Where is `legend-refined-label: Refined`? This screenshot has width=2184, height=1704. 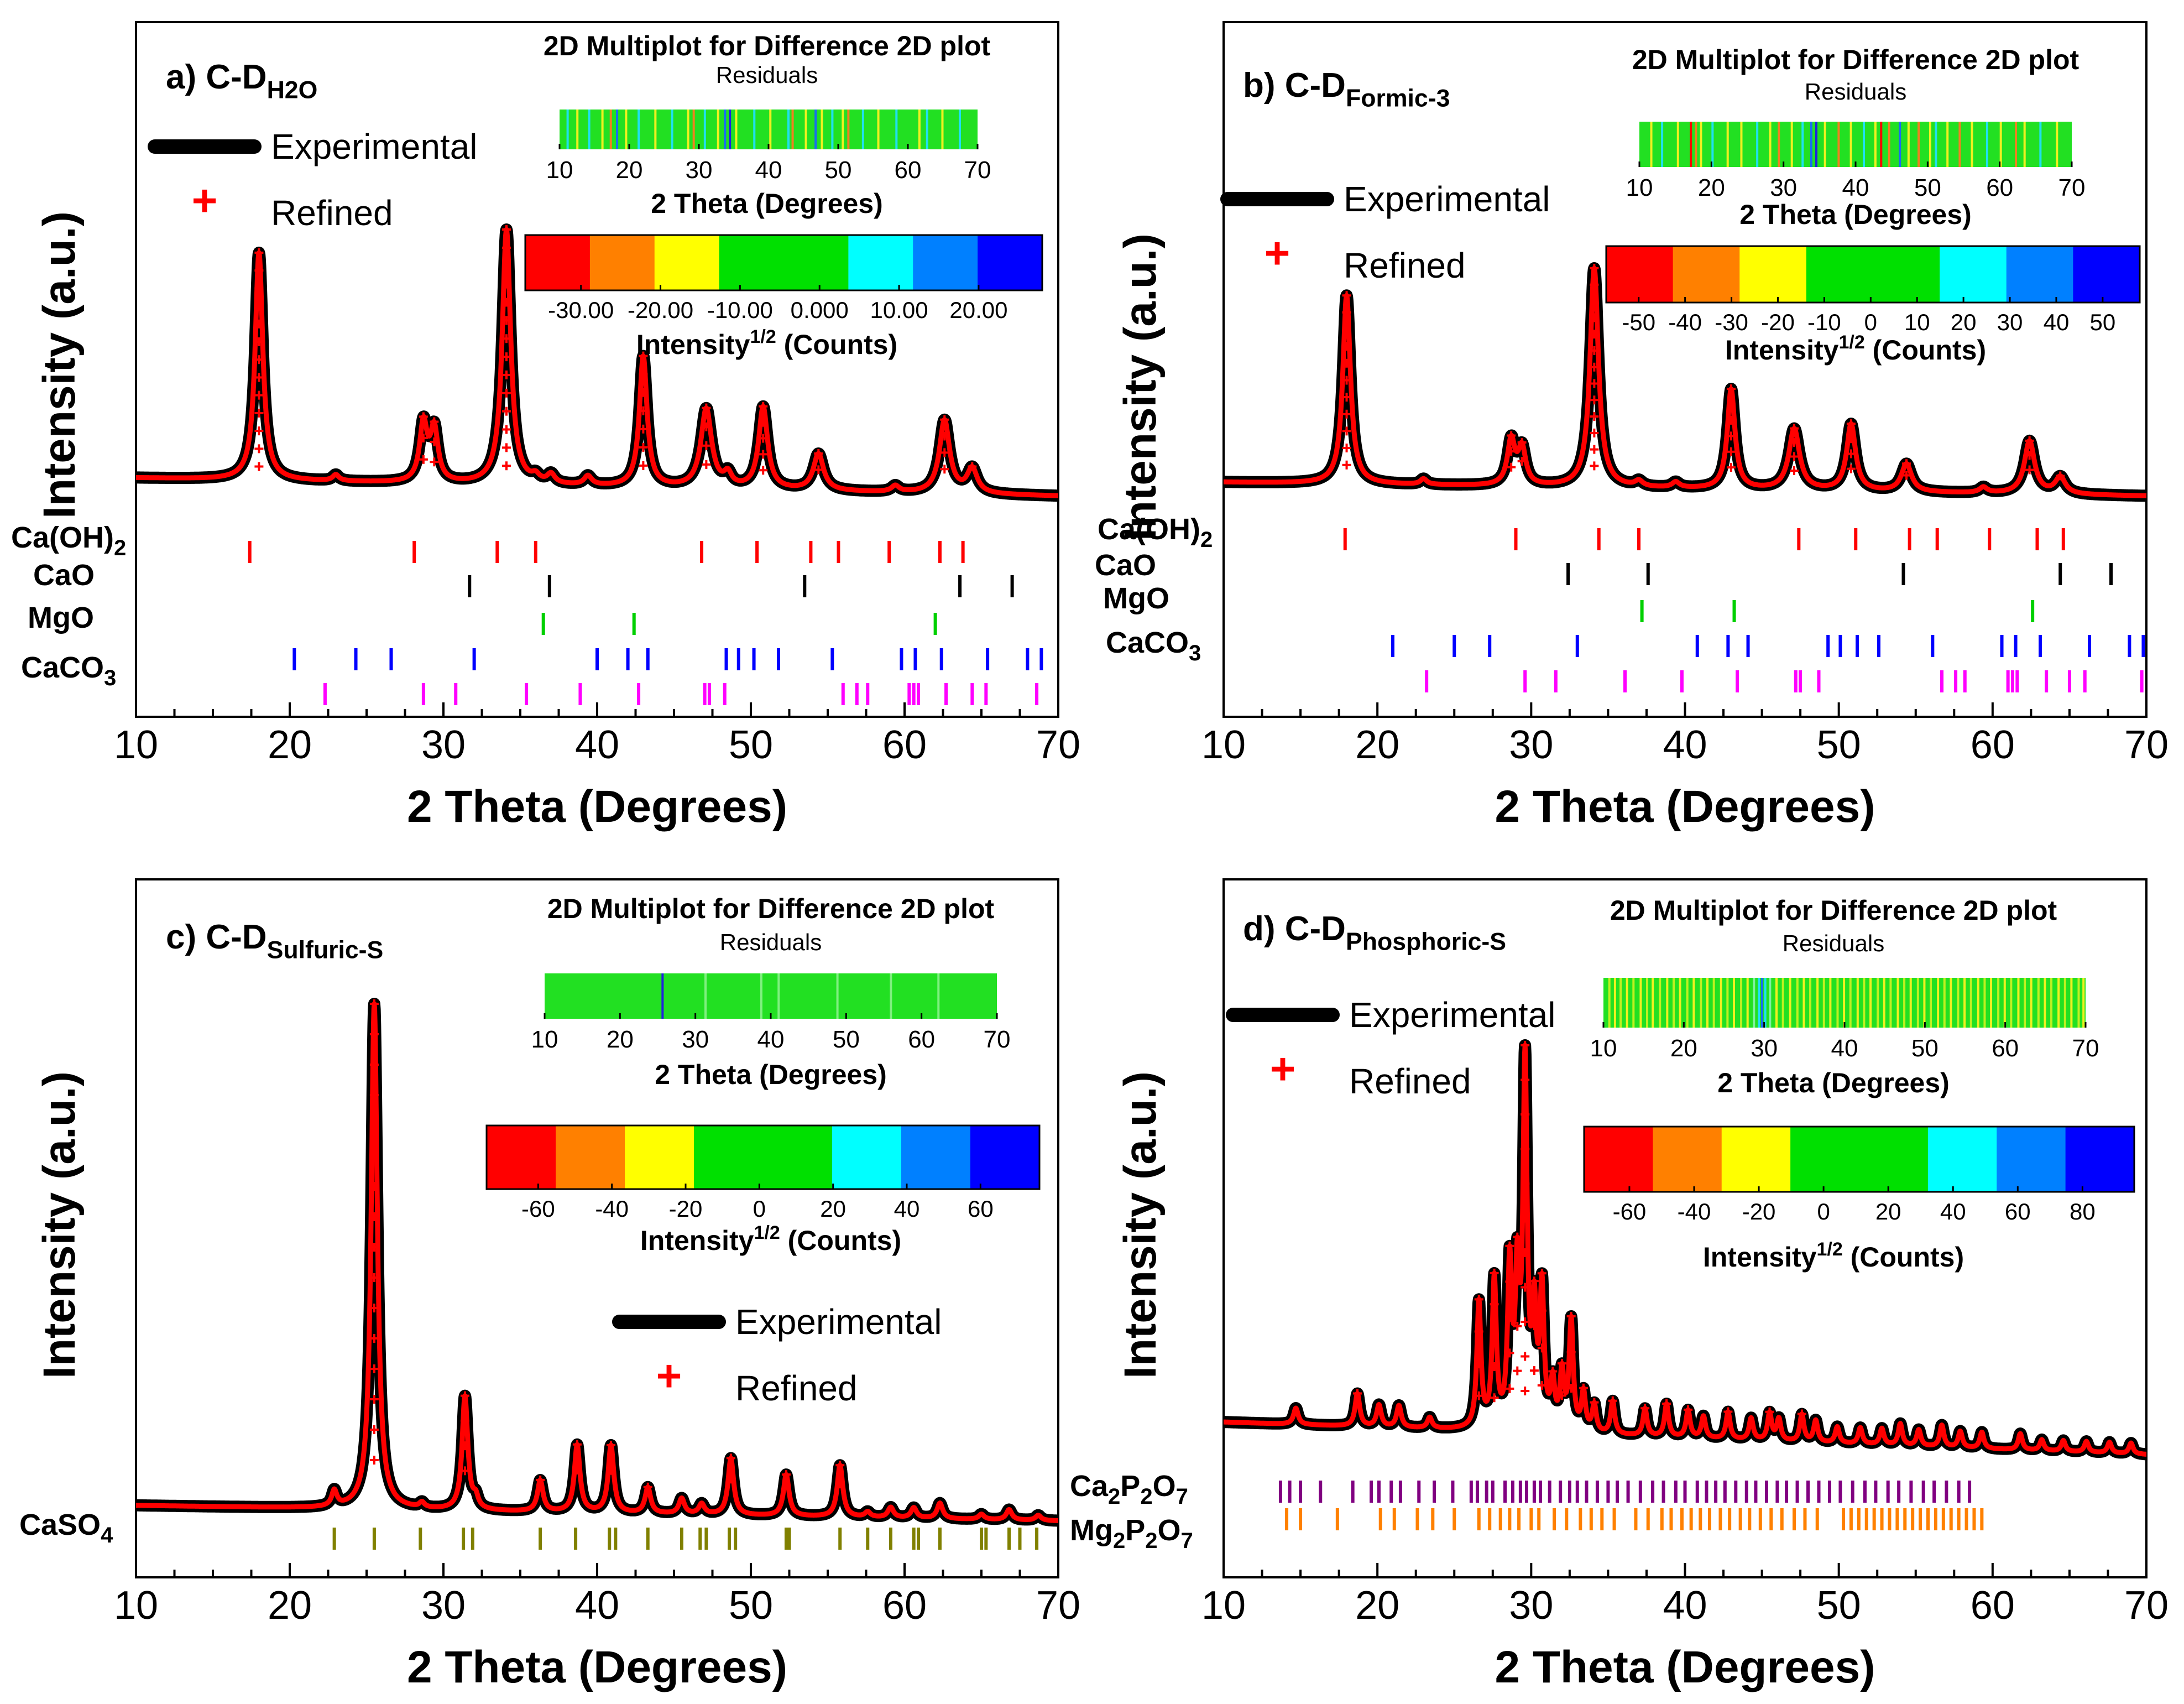 legend-refined-label: Refined is located at coordinates (1405, 265).